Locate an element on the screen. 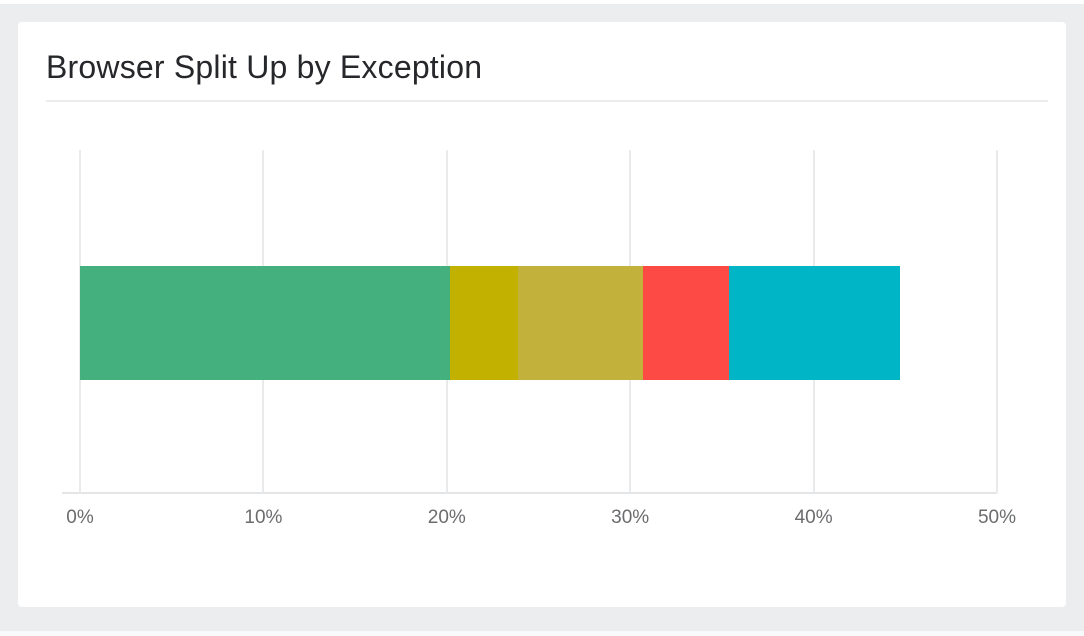 The height and width of the screenshot is (636, 1084). bar-segment-red is located at coordinates (686, 323).